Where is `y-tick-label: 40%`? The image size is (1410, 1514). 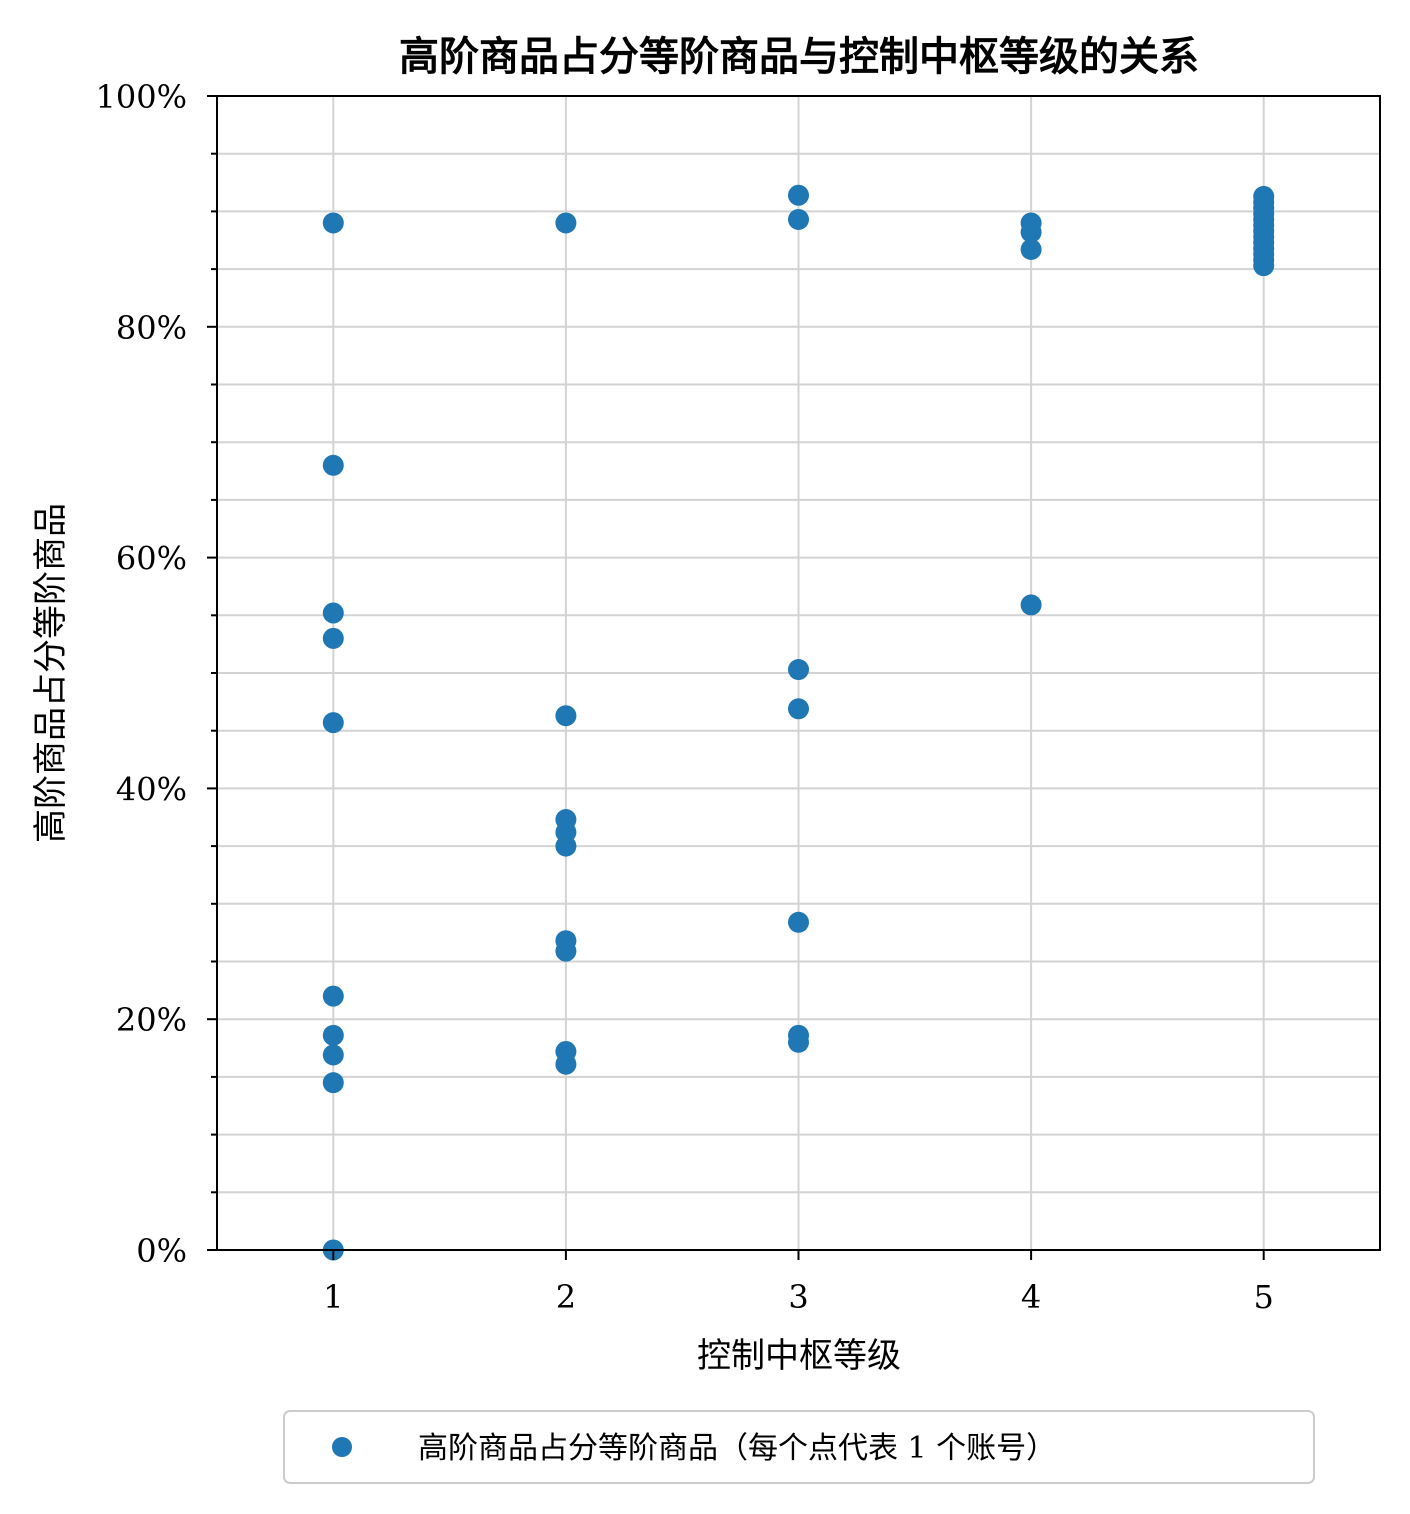 y-tick-label: 40% is located at coordinates (151, 789).